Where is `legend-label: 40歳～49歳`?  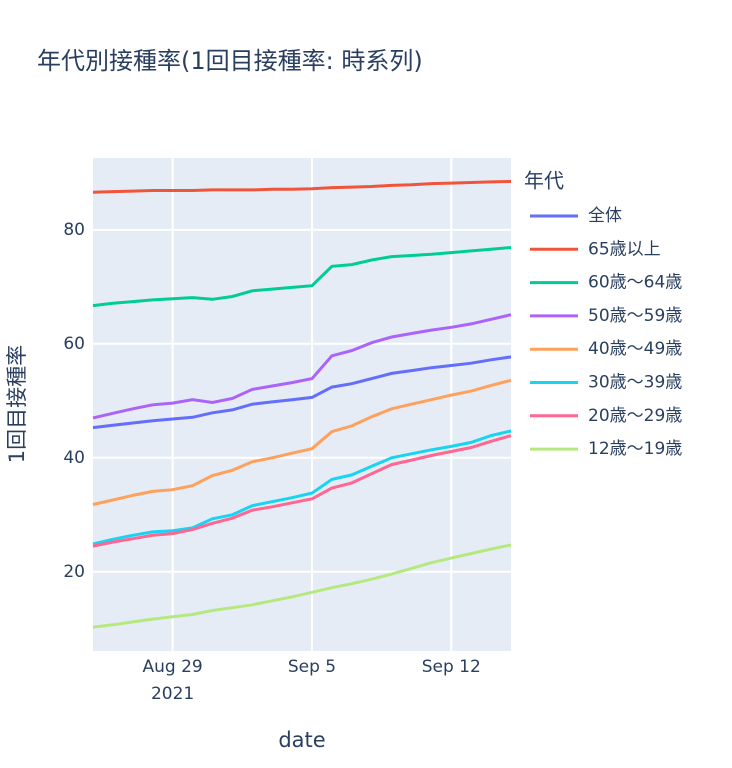
legend-label: 40歳～49歳 is located at coordinates (635, 349).